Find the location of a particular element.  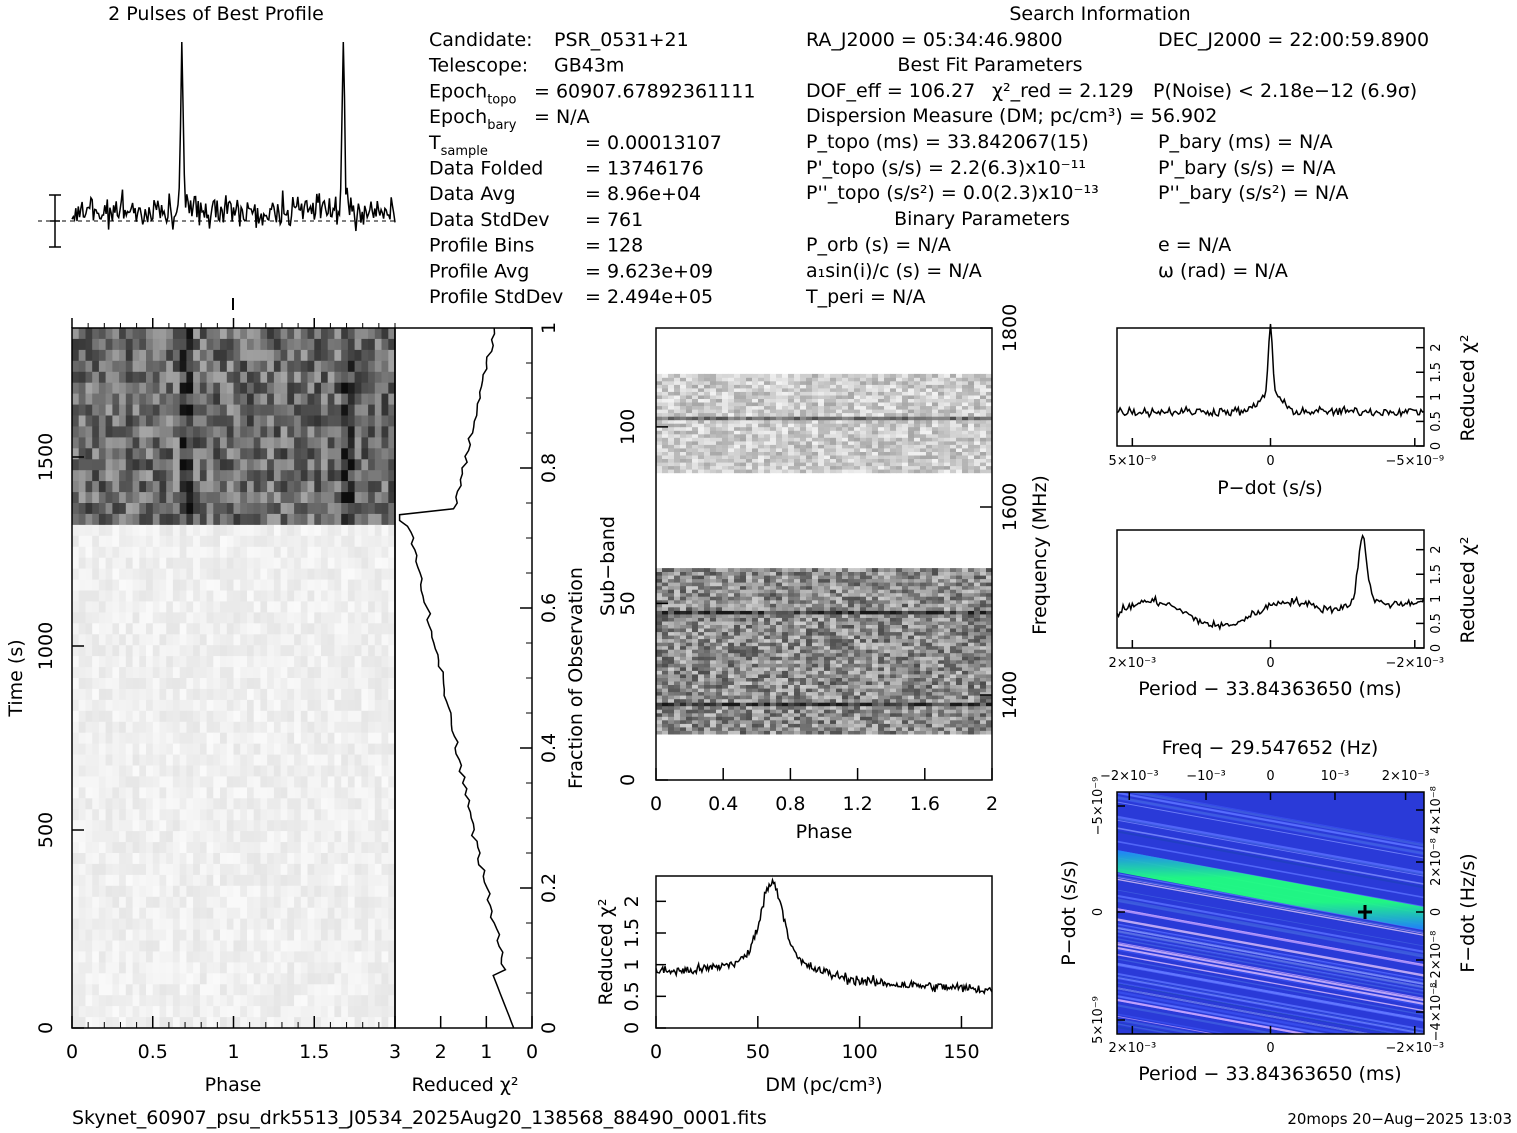

time-phase-ytick-label: 1500 is located at coordinates (46, 457).